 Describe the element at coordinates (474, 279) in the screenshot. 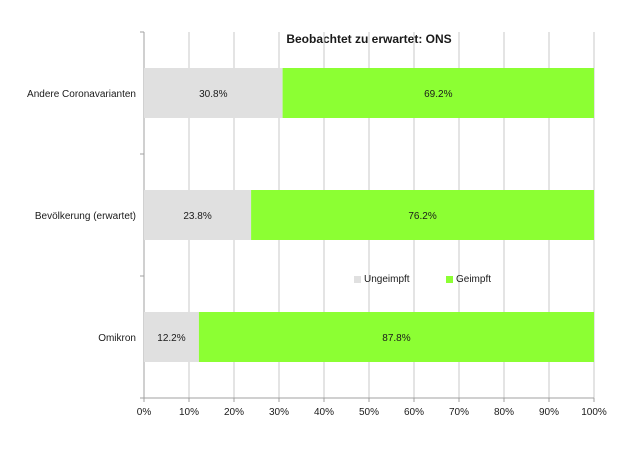

I see `legend-label-geimpft: Geimpft` at that location.